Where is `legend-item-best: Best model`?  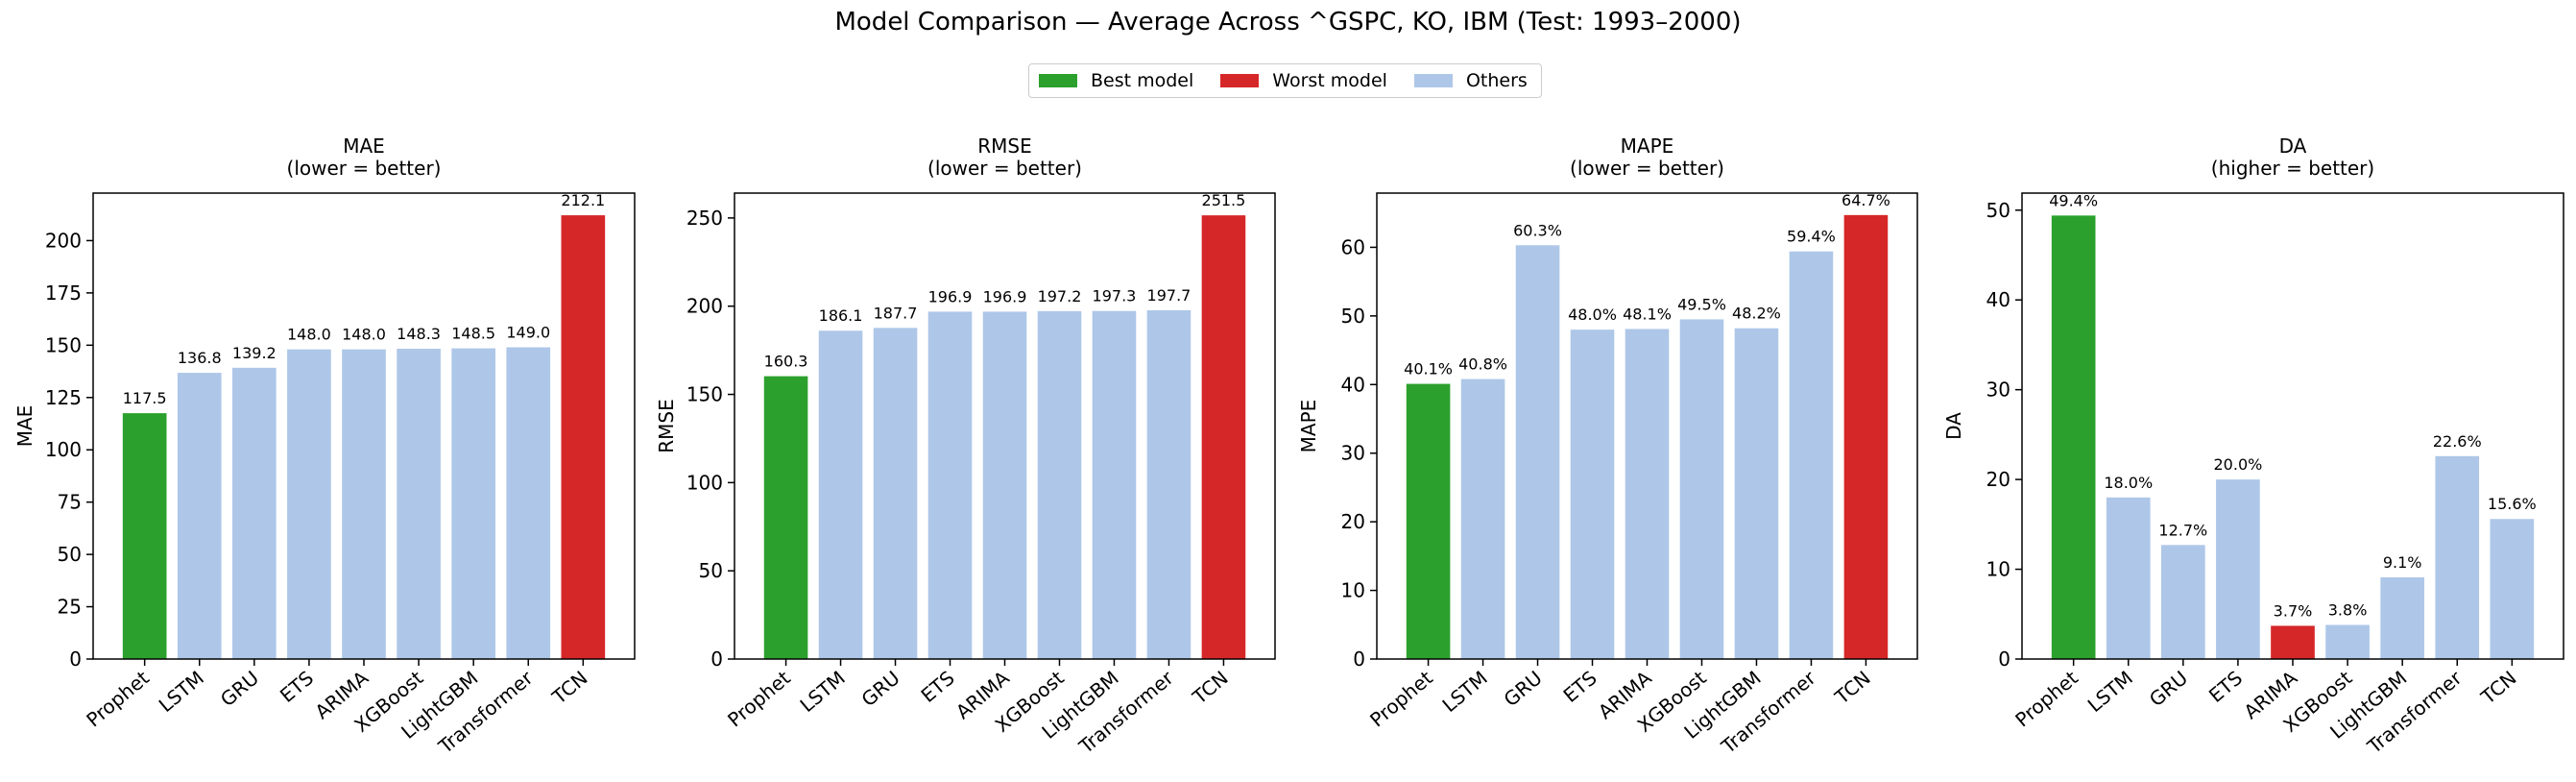 legend-item-best: Best model is located at coordinates (1116, 80).